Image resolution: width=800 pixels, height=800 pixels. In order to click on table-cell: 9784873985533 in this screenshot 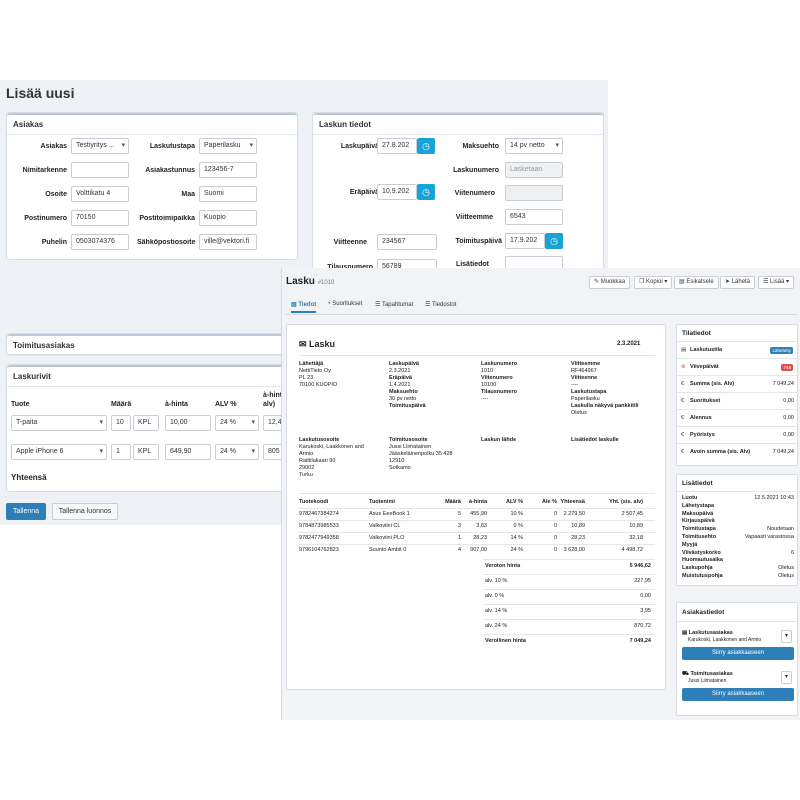, I will do `click(319, 526)`.